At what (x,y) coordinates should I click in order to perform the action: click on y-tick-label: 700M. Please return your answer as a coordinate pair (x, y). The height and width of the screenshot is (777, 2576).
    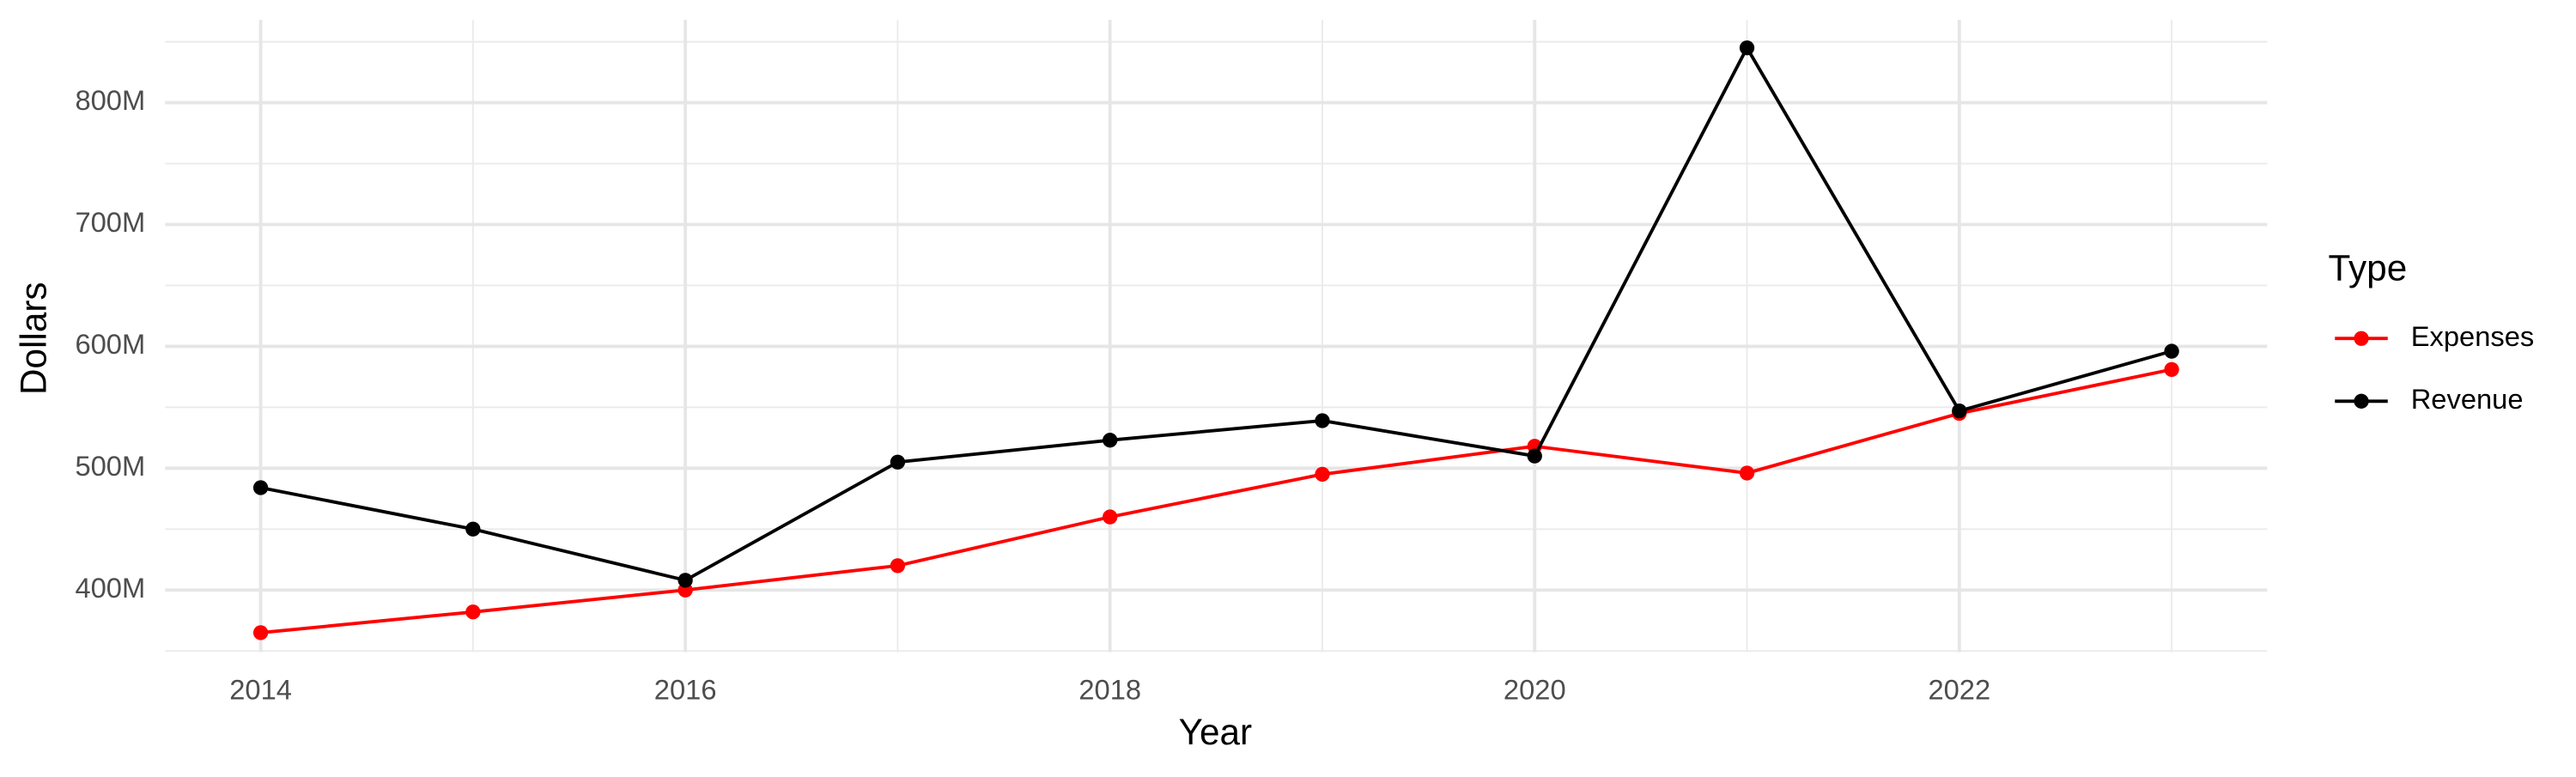
    Looking at the image, I should click on (110, 222).